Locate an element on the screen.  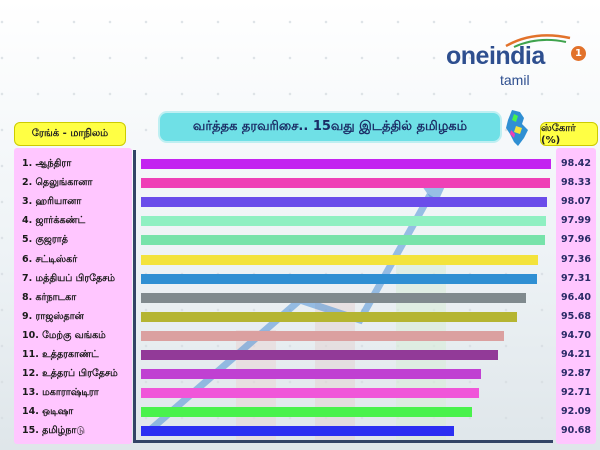
category-label: 15. தமிழ்நாடு is located at coordinates (53, 431).